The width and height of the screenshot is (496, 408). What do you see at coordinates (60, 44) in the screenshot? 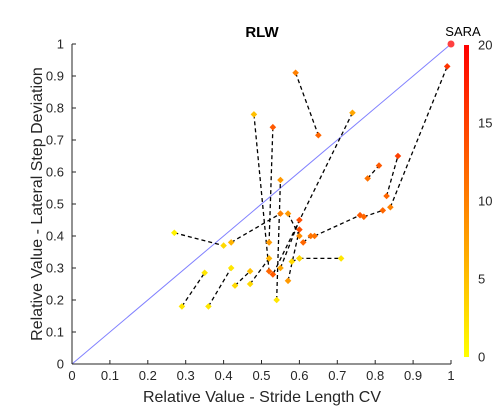
I see `y-tick-label: 1` at bounding box center [60, 44].